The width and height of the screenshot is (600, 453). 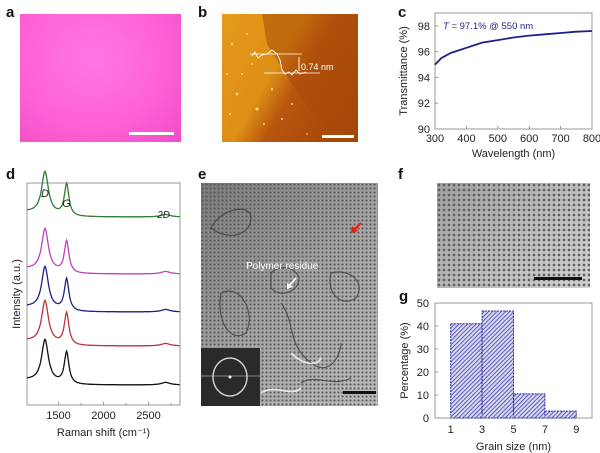 I want to click on y-axis-label: Transmittance (%), so click(x=404, y=70).